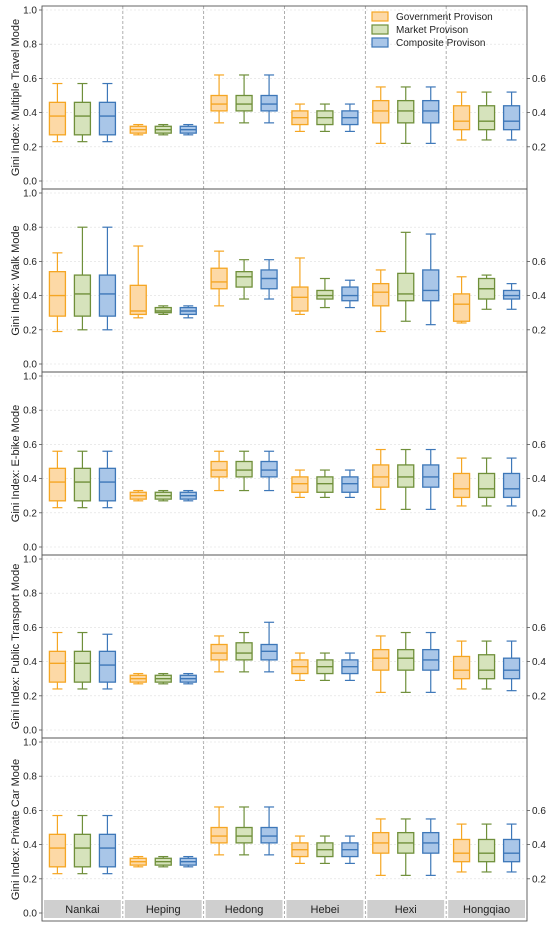  What do you see at coordinates (444, 17) in the screenshot?
I see `legend-label: Government Provison` at bounding box center [444, 17].